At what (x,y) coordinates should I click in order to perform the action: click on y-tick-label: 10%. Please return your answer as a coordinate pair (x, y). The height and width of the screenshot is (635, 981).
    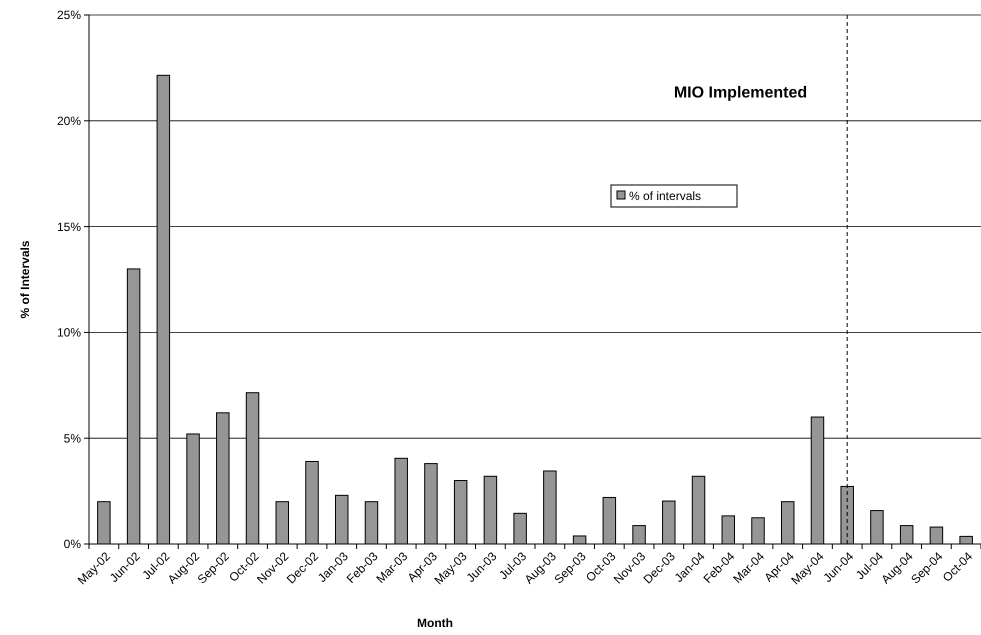
    Looking at the image, I should click on (69, 333).